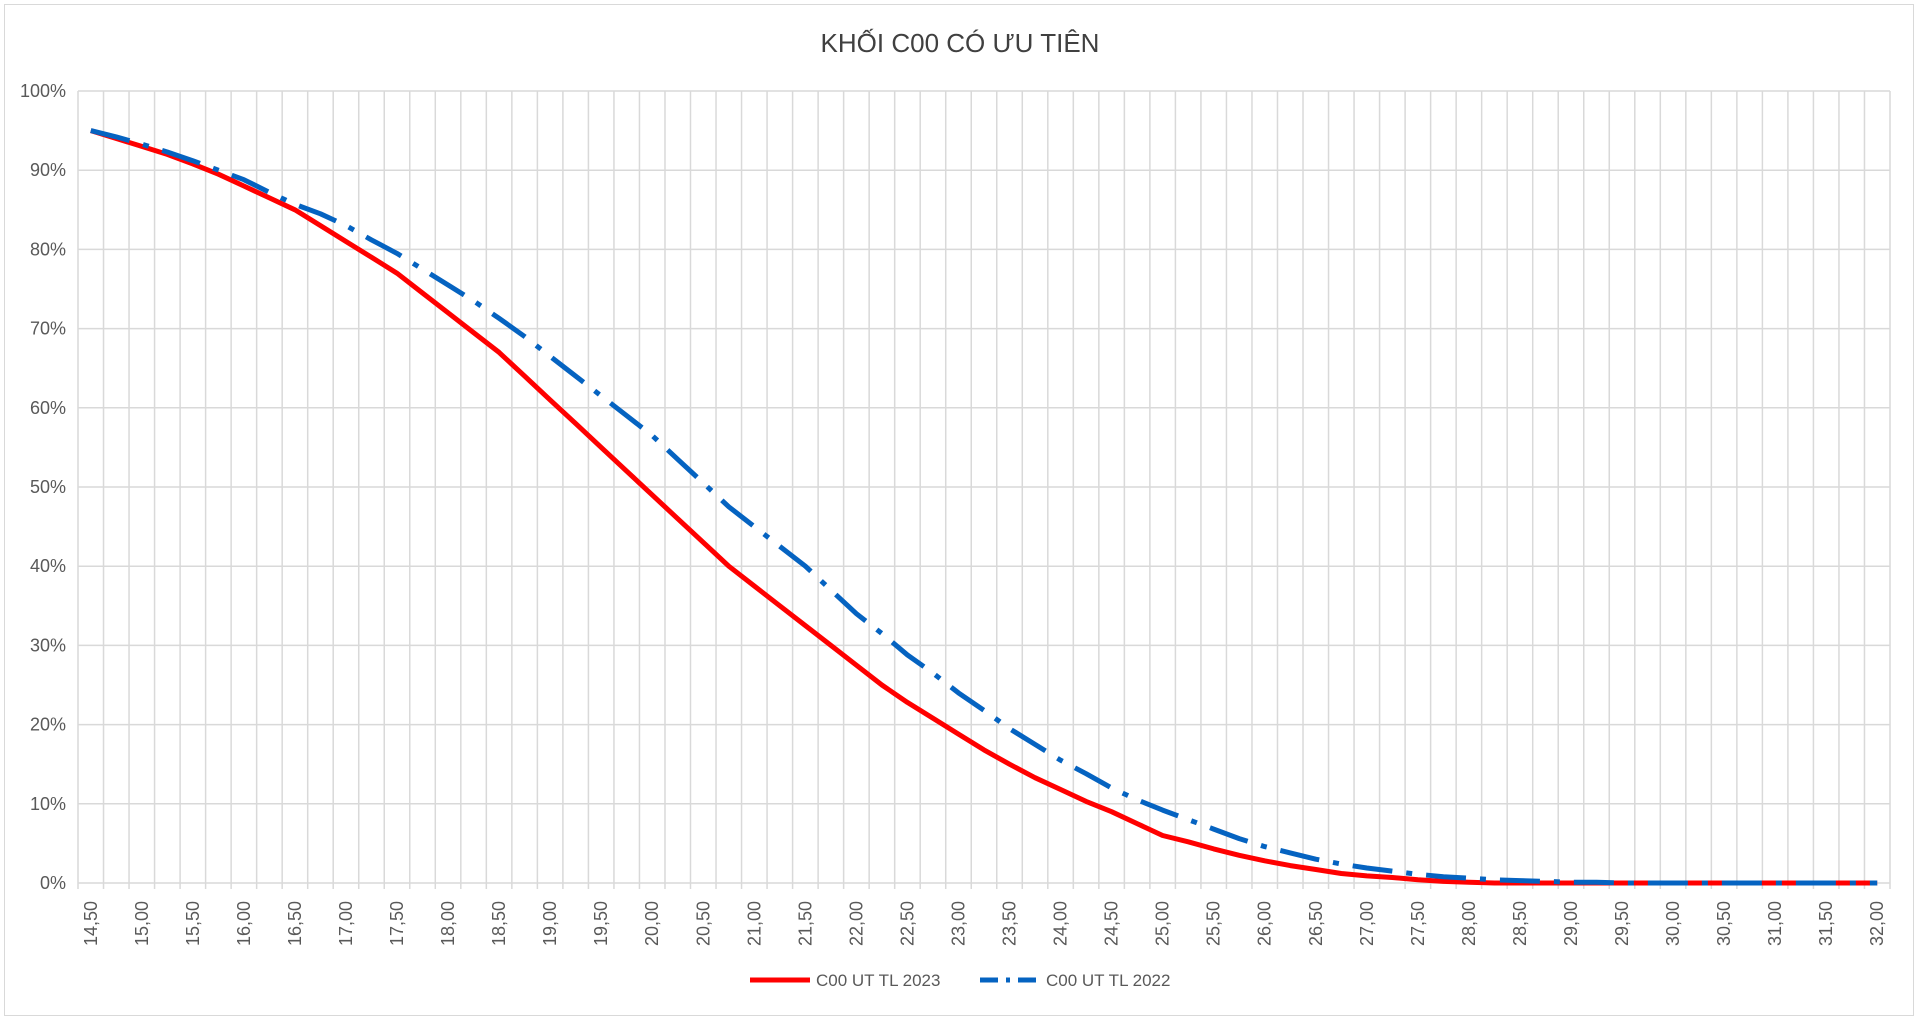 The image size is (1920, 1022). Describe the element at coordinates (346, 923) in the screenshot. I see `x-tick-label: 17,00` at that location.